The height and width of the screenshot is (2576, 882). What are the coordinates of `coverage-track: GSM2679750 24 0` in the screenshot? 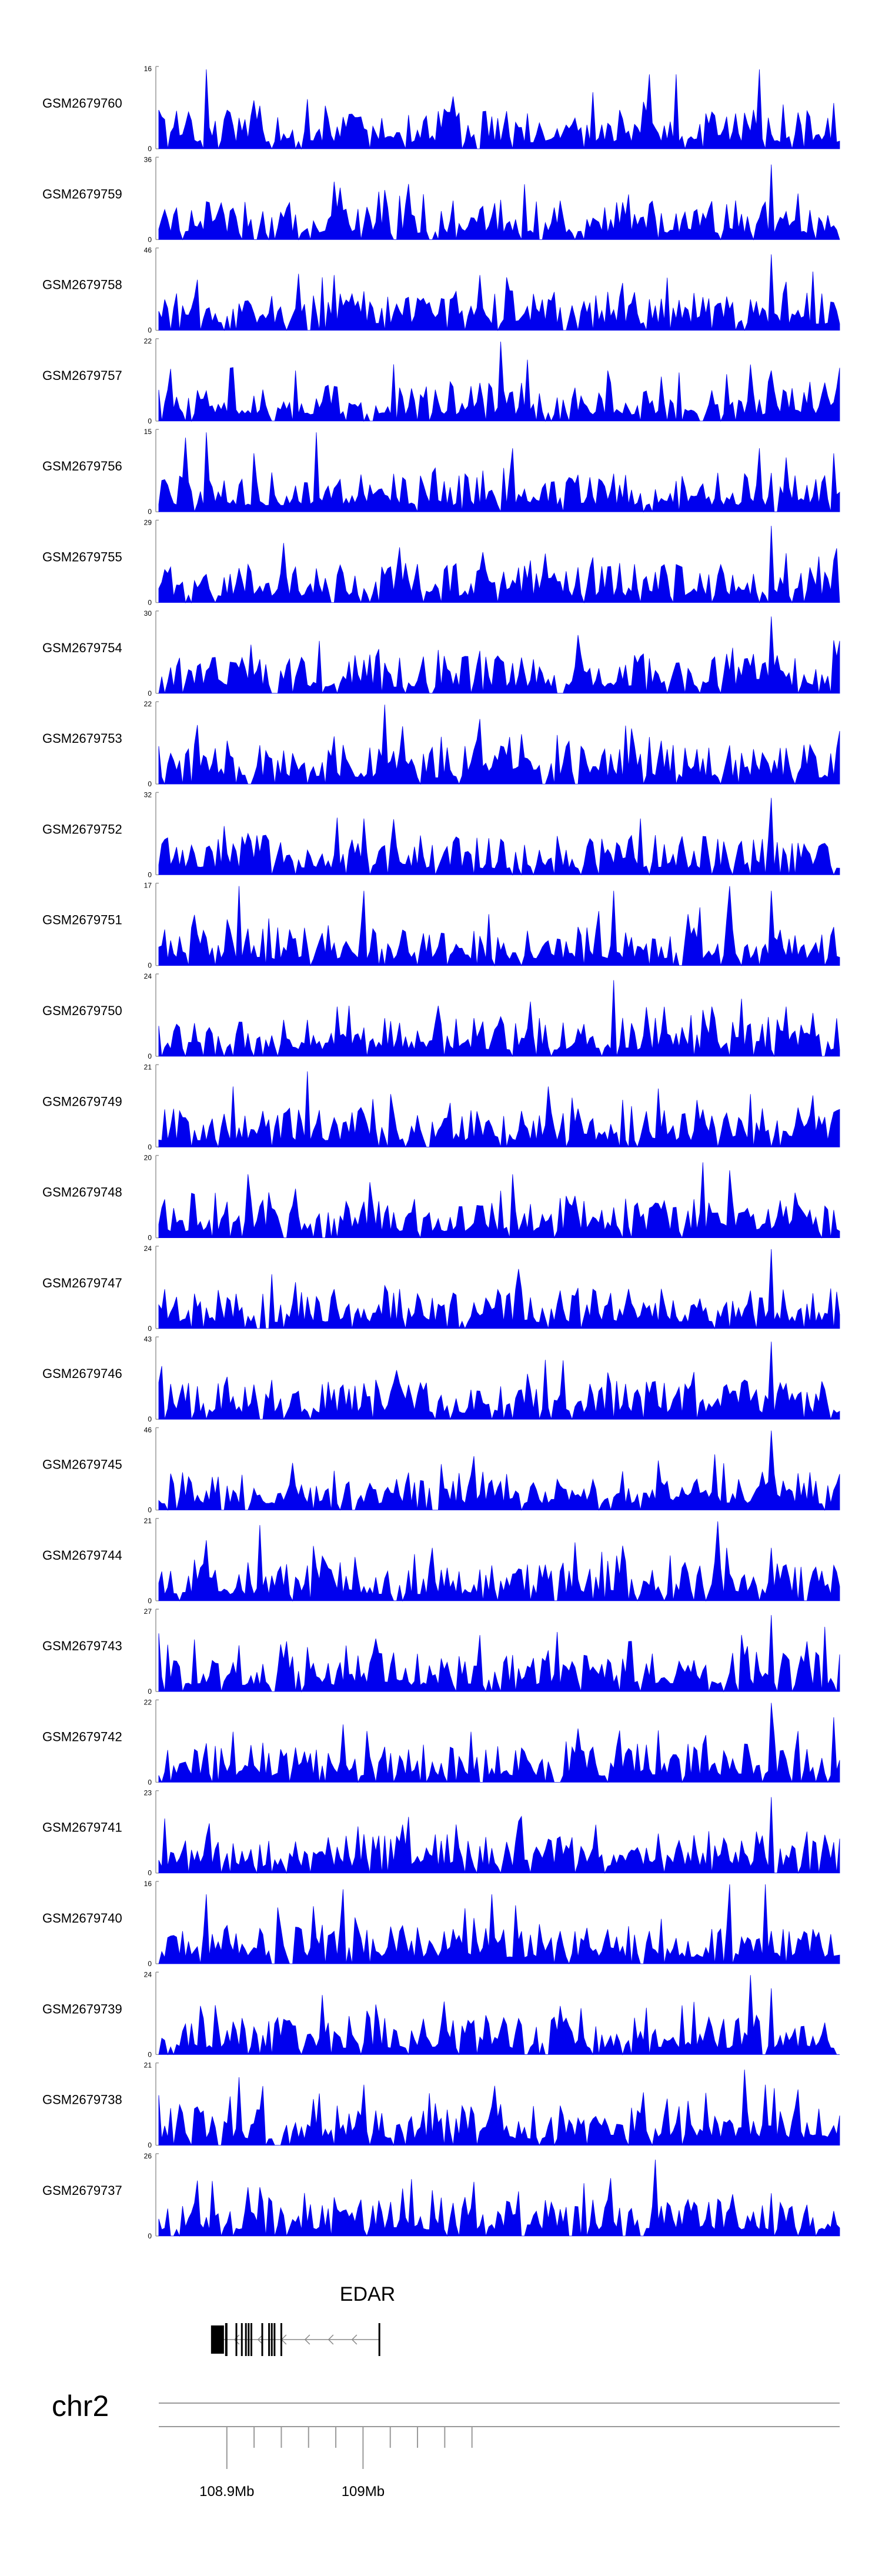 It's located at (441, 1016).